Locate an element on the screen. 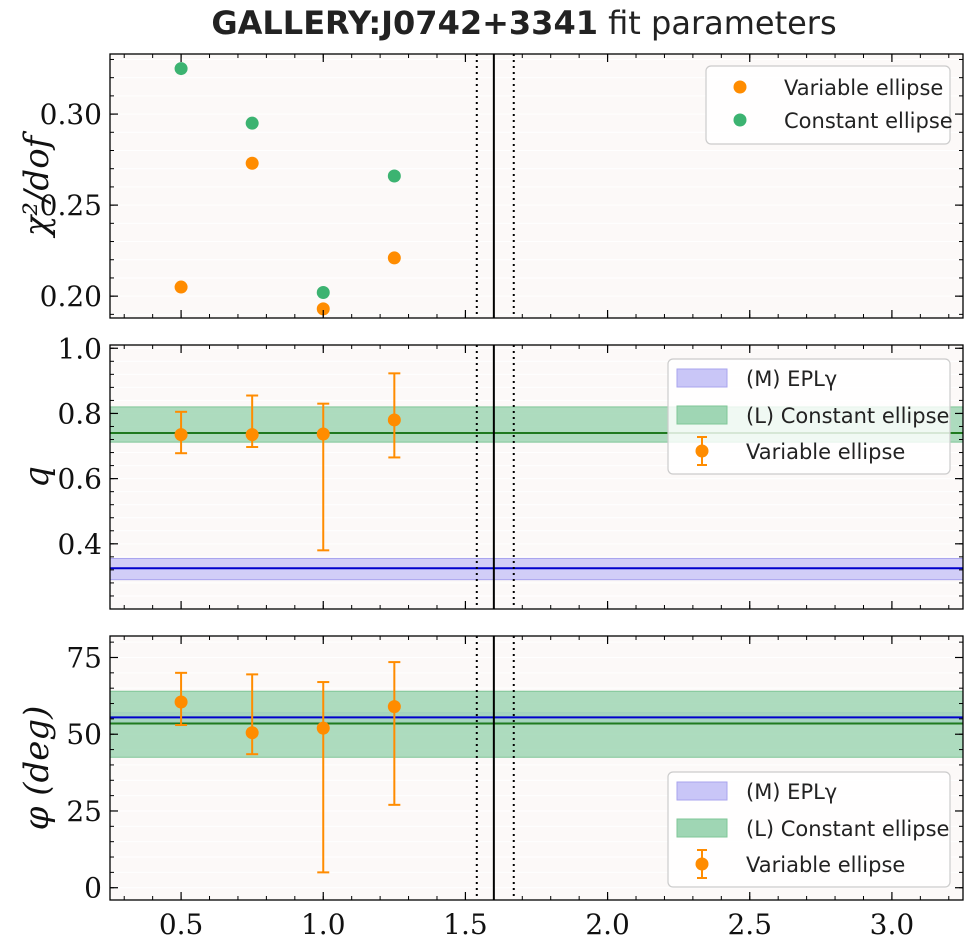 The image size is (972, 944). figure-title-bold: GALLERY:J0742+3341 is located at coordinates (404, 23).